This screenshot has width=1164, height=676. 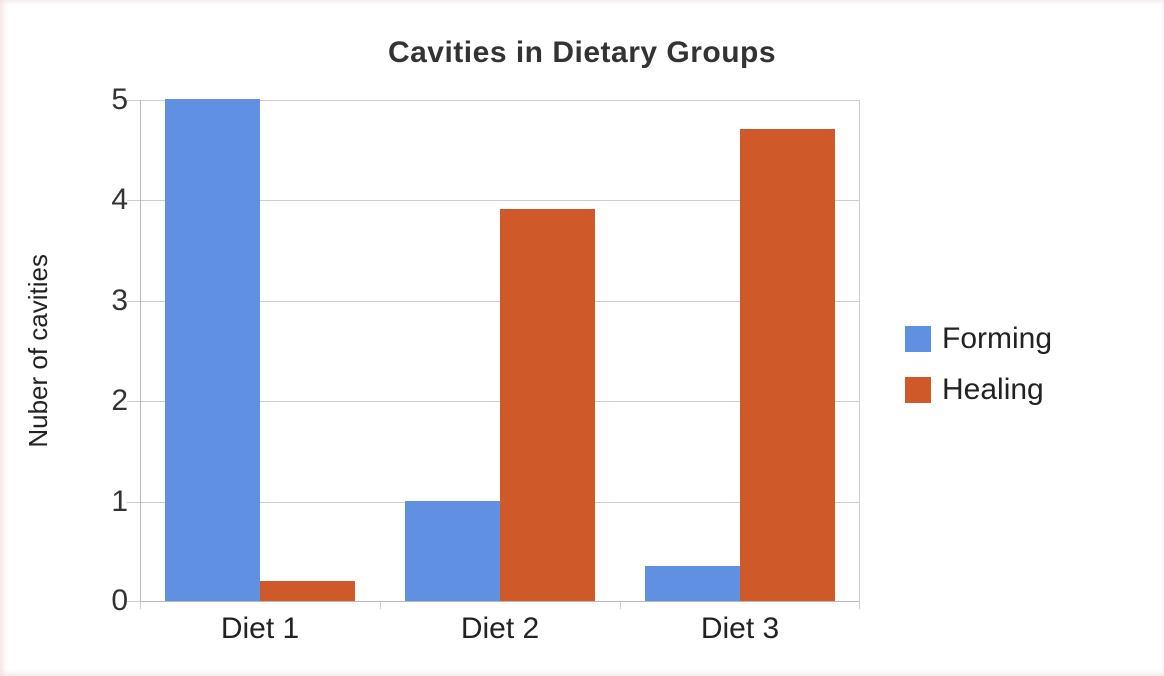 I want to click on legend-swatch-forming, so click(x=918, y=339).